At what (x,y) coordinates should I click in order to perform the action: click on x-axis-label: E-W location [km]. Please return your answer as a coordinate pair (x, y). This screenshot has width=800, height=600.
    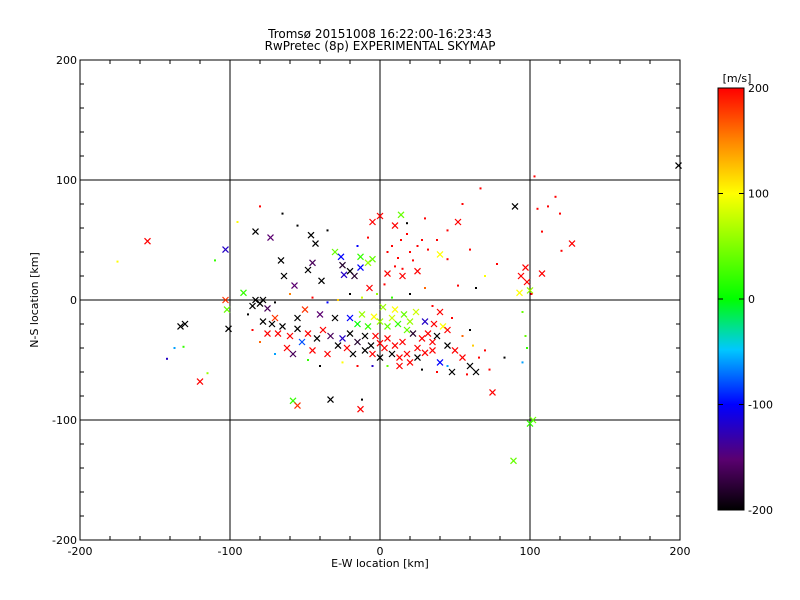
    Looking at the image, I should click on (380, 563).